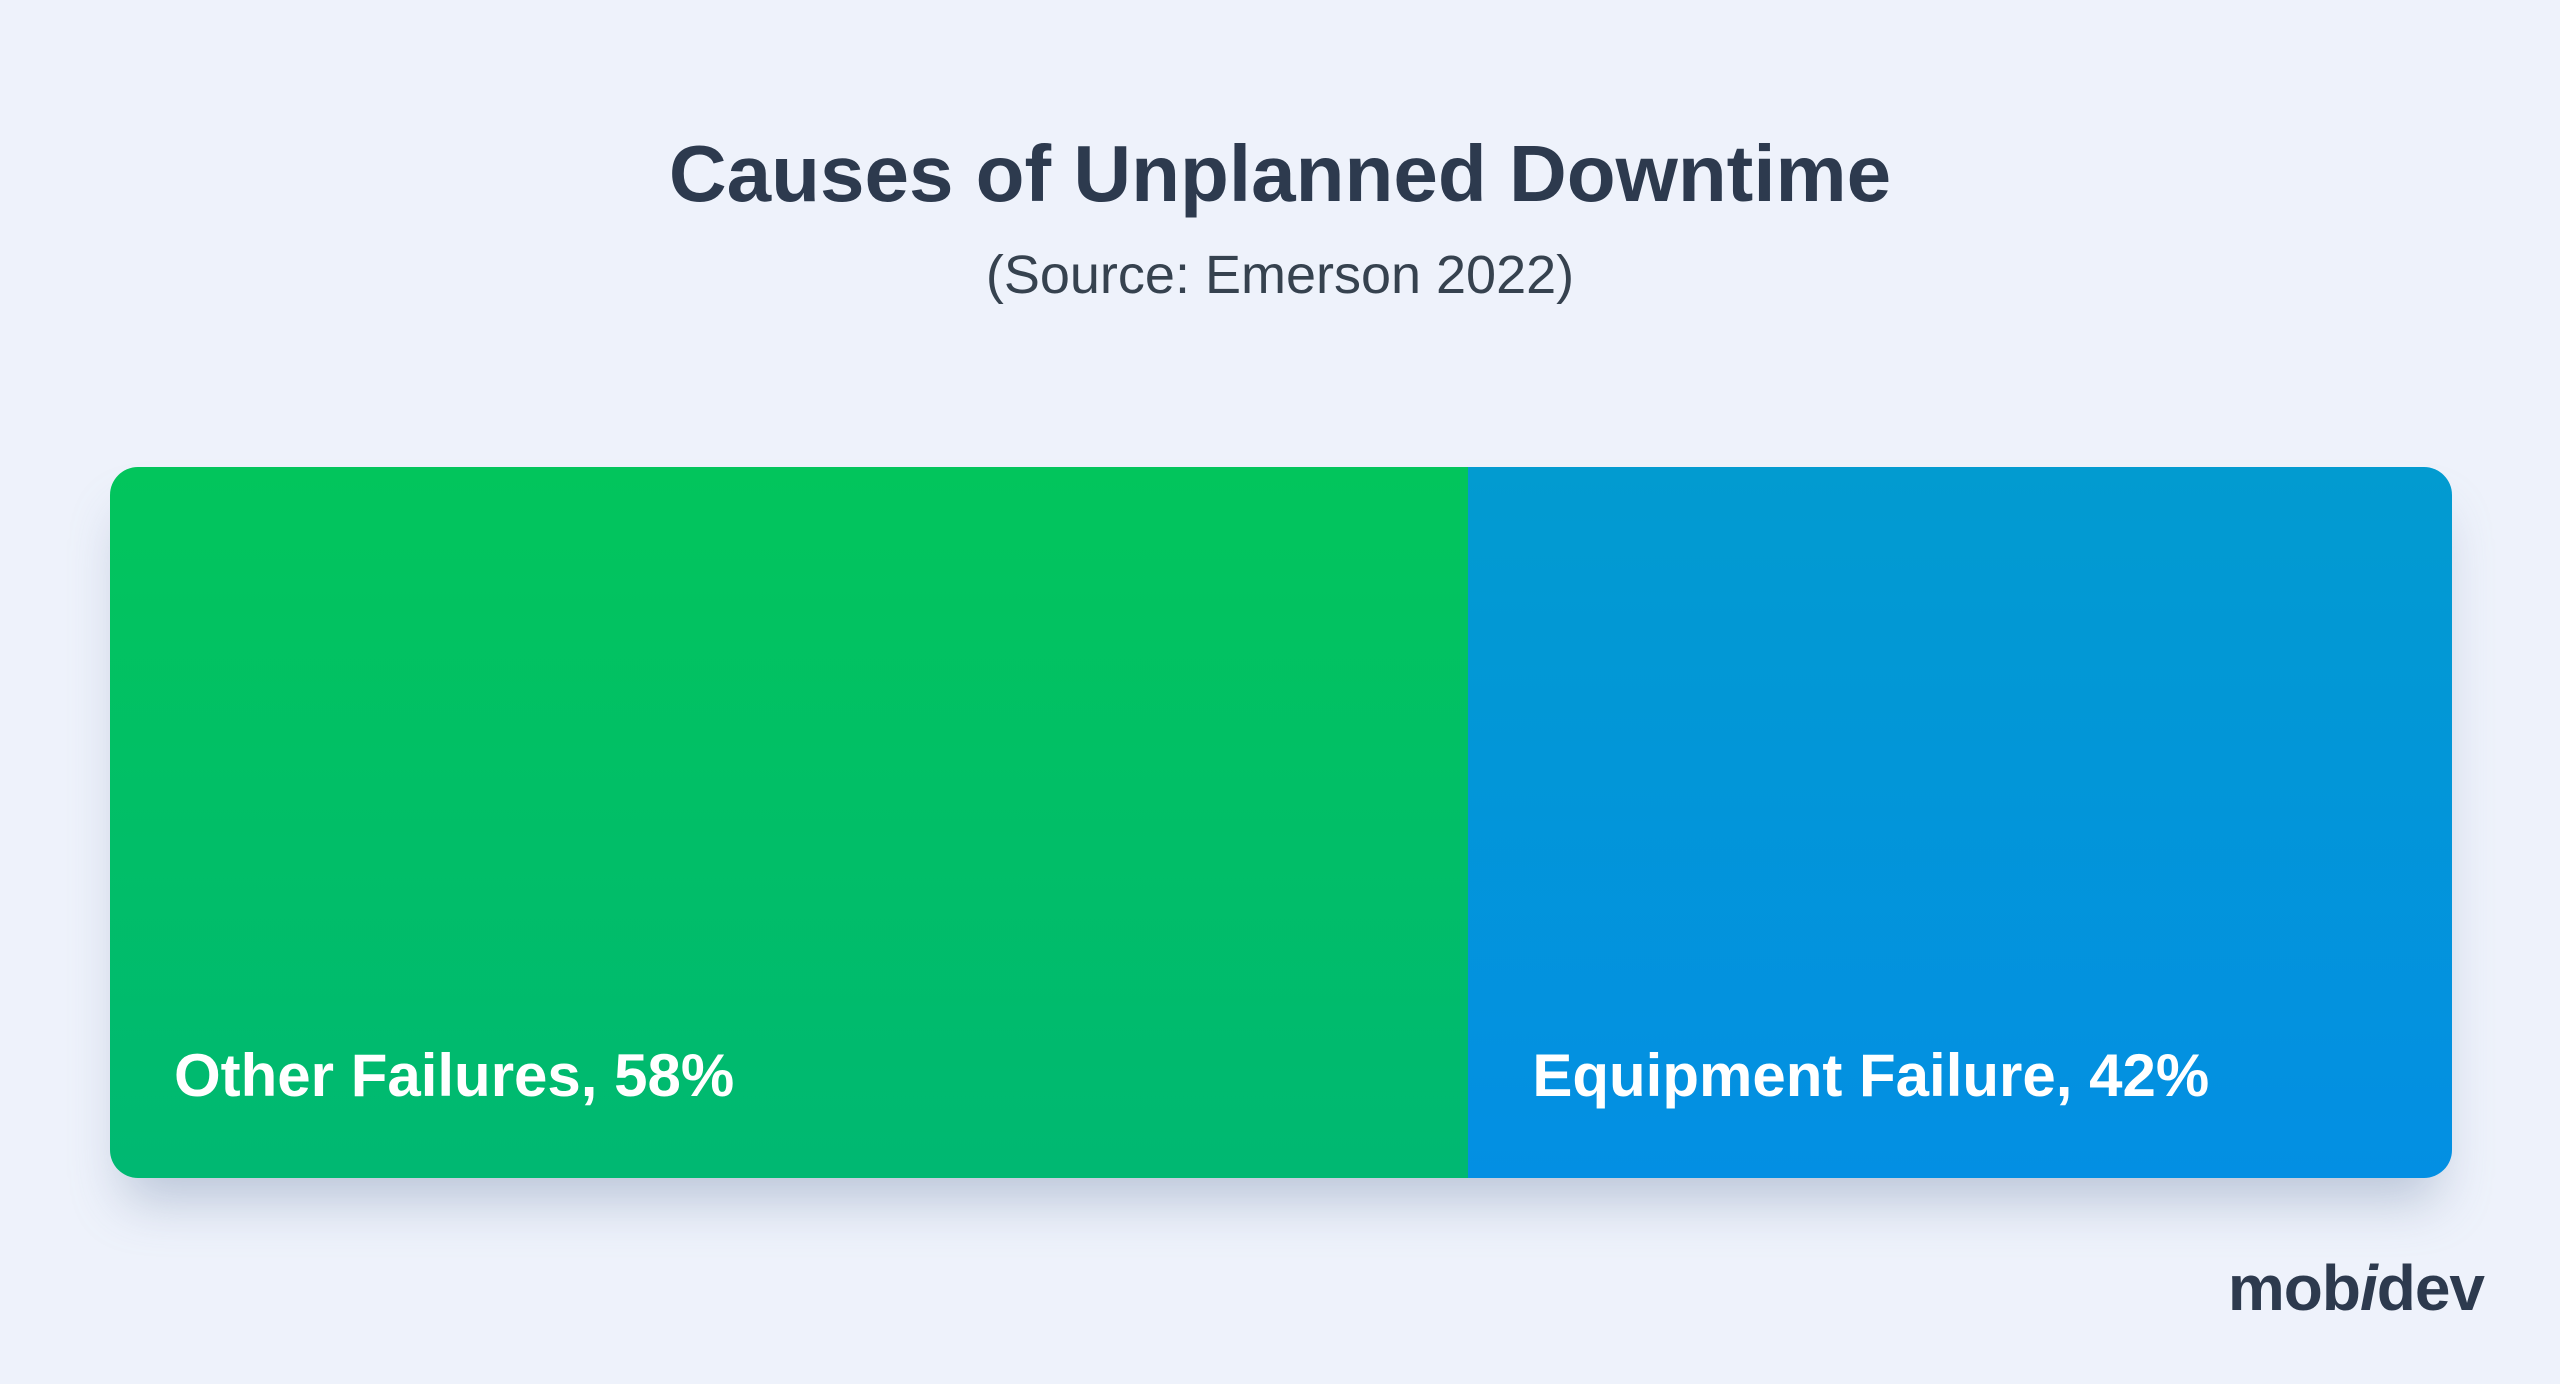 The height and width of the screenshot is (1384, 2560). What do you see at coordinates (1871, 1075) in the screenshot?
I see `segment-label-equipment-failure: Equipment Failure, 42%` at bounding box center [1871, 1075].